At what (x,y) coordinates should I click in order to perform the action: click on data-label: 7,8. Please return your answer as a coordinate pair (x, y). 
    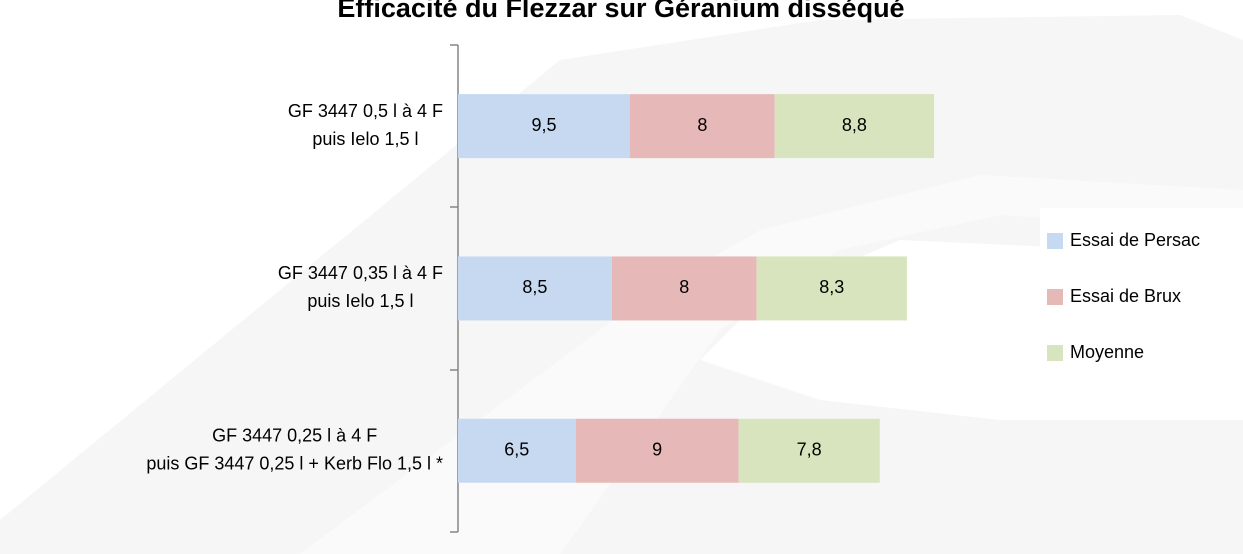
    Looking at the image, I should click on (809, 450).